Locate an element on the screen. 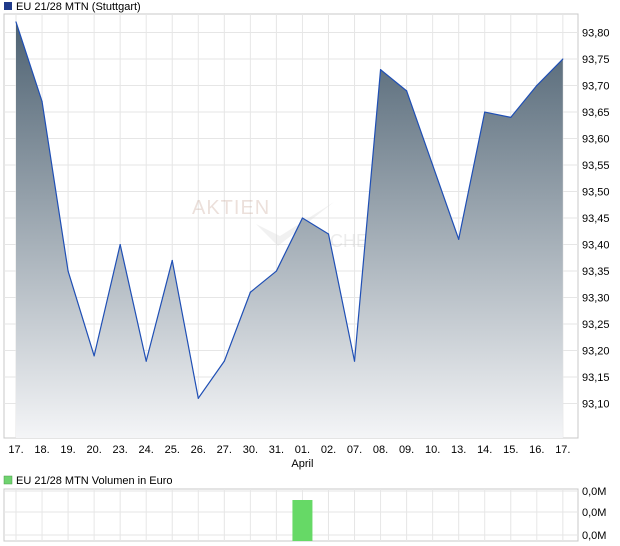  price-x-tick-label: 15. is located at coordinates (510, 450).